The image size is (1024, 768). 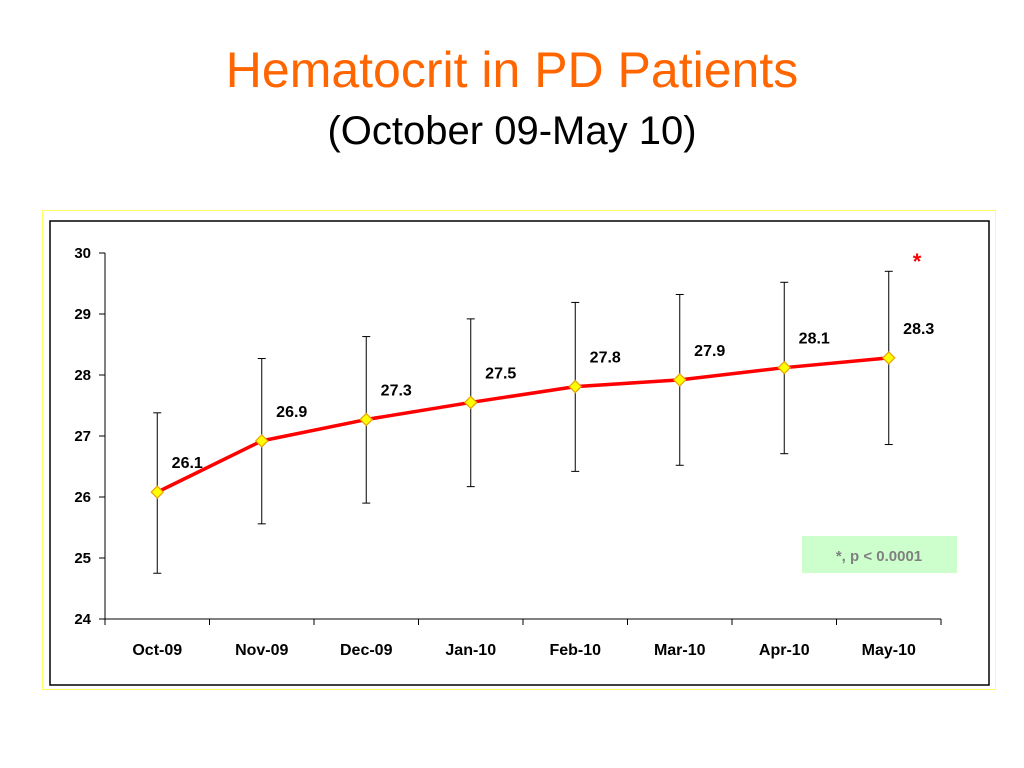 What do you see at coordinates (709, 351) in the screenshot?
I see `data-label: 27.9` at bounding box center [709, 351].